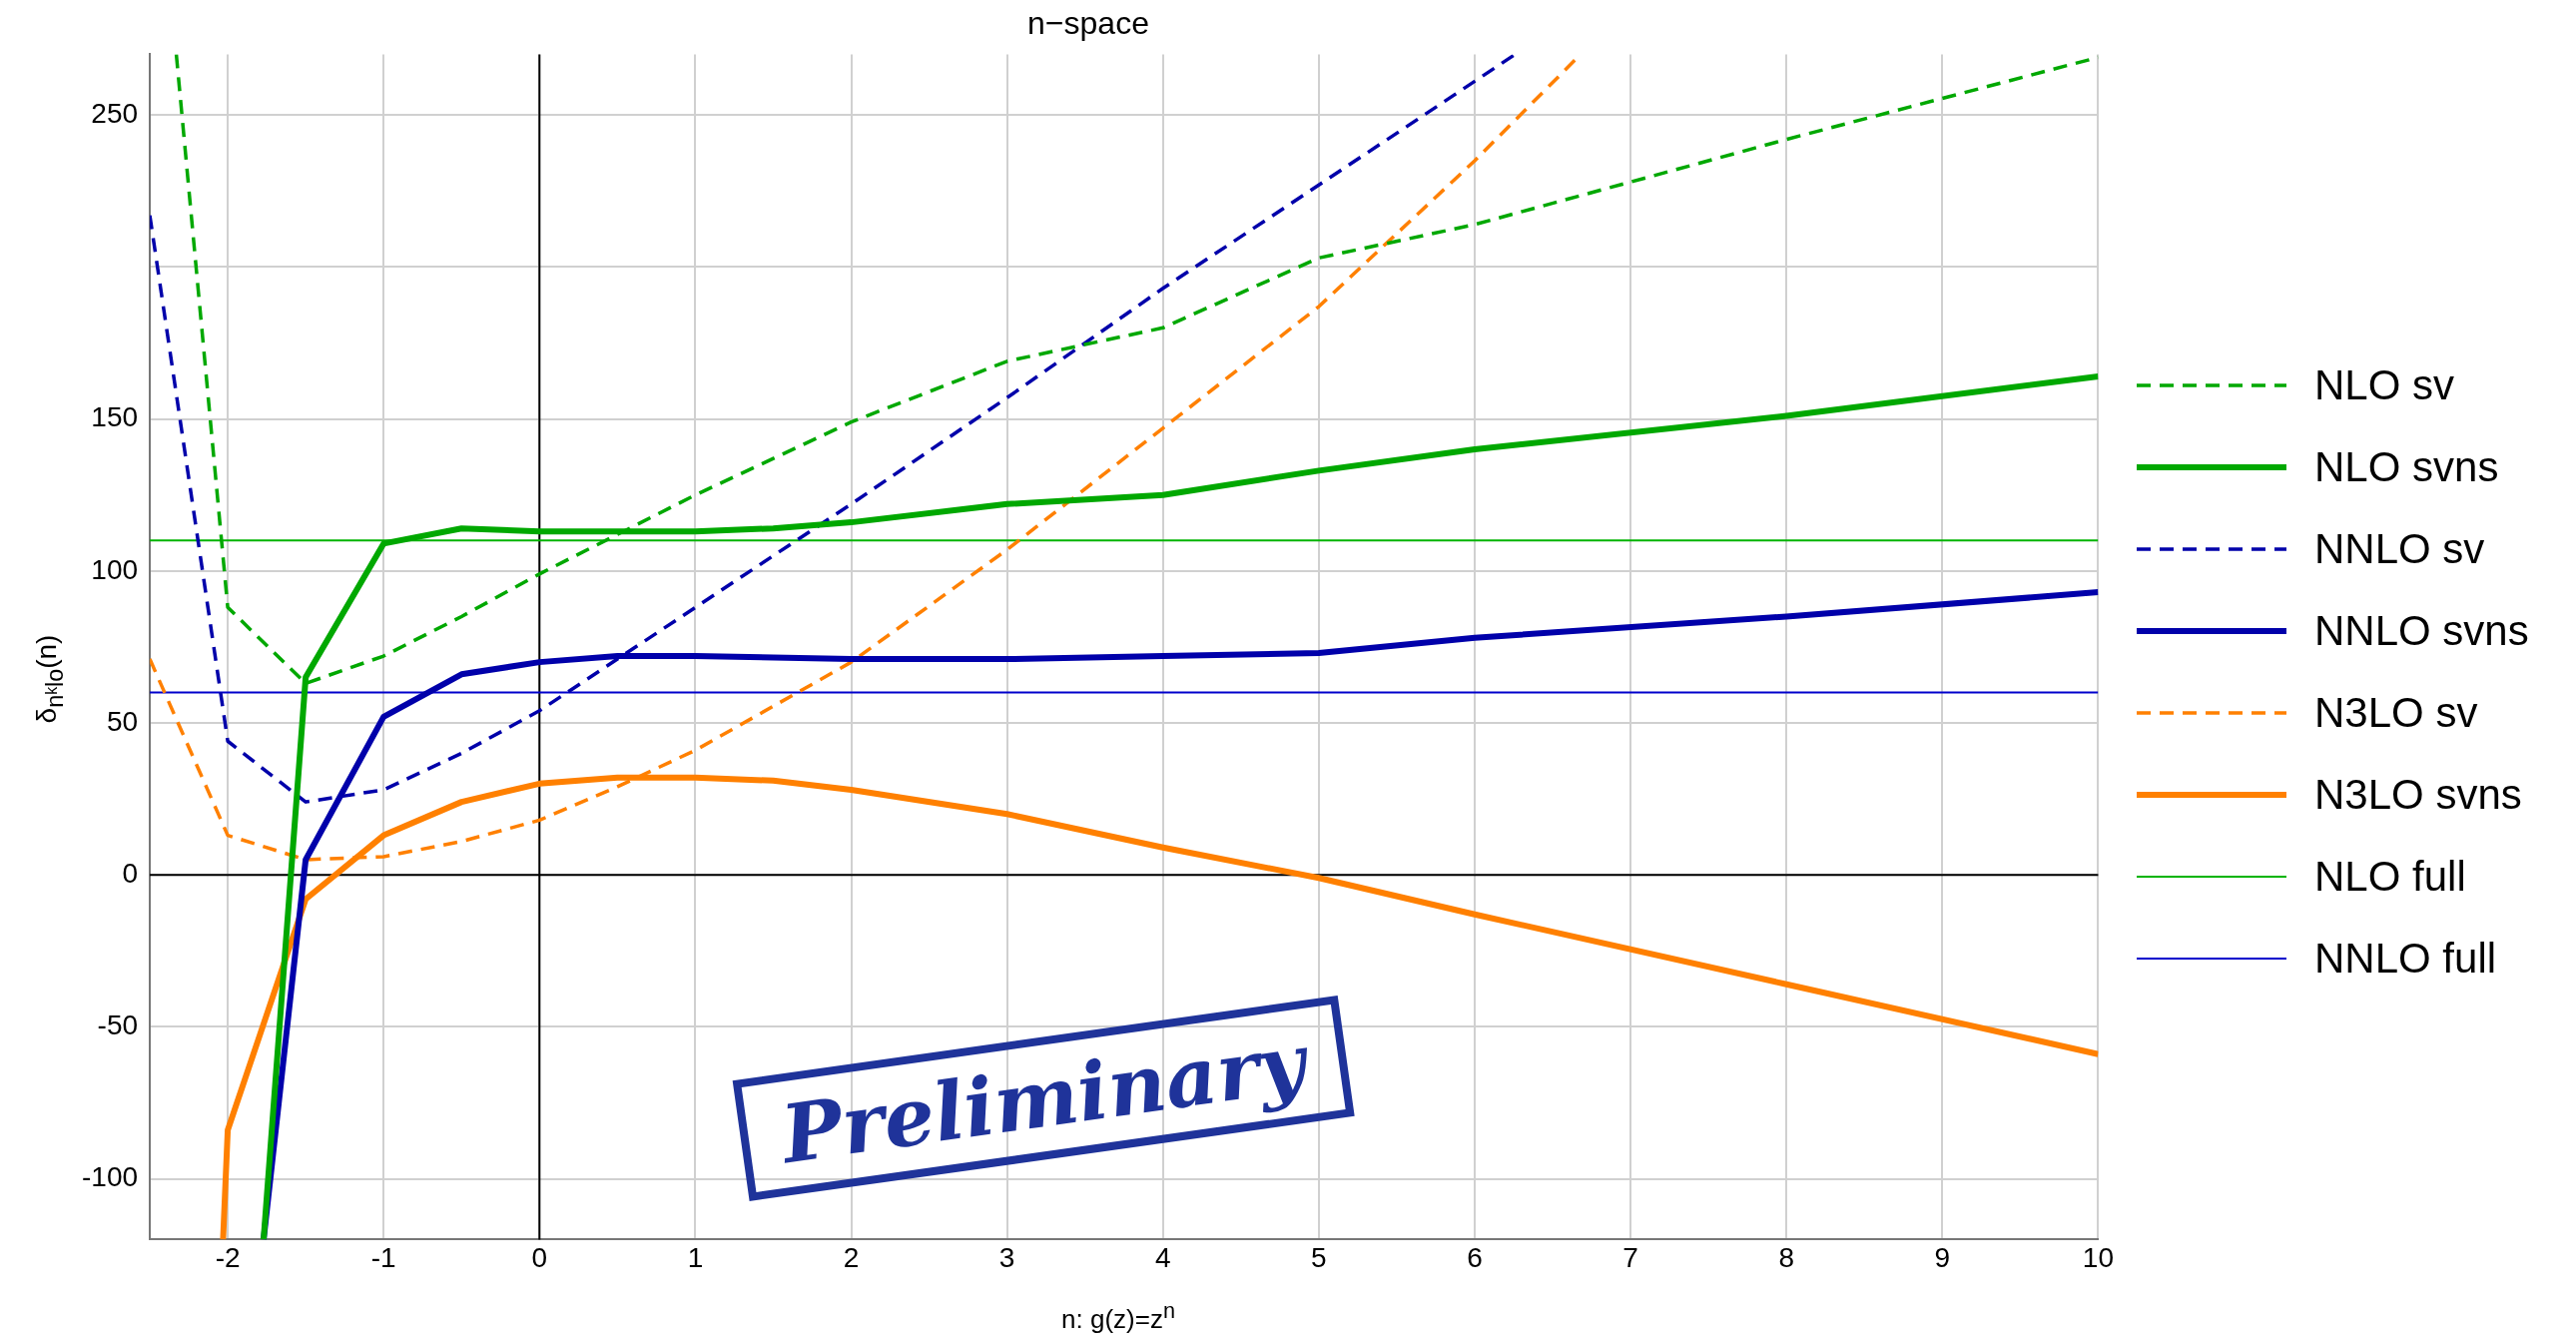  What do you see at coordinates (2396, 713) in the screenshot?
I see `legend-label: N3LO sv` at bounding box center [2396, 713].